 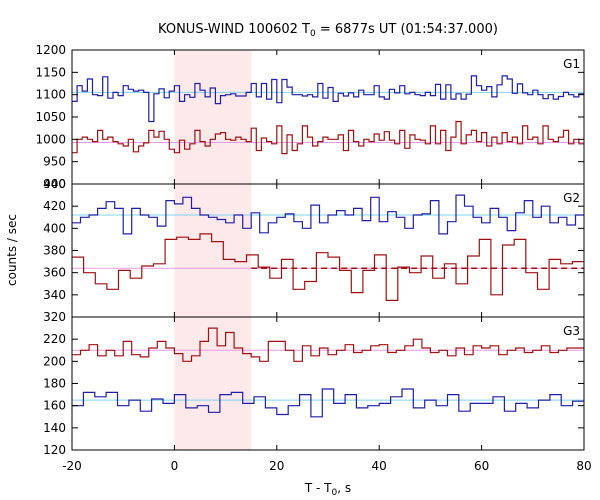 I want to click on y-tick-label: 120, so click(x=54, y=450).